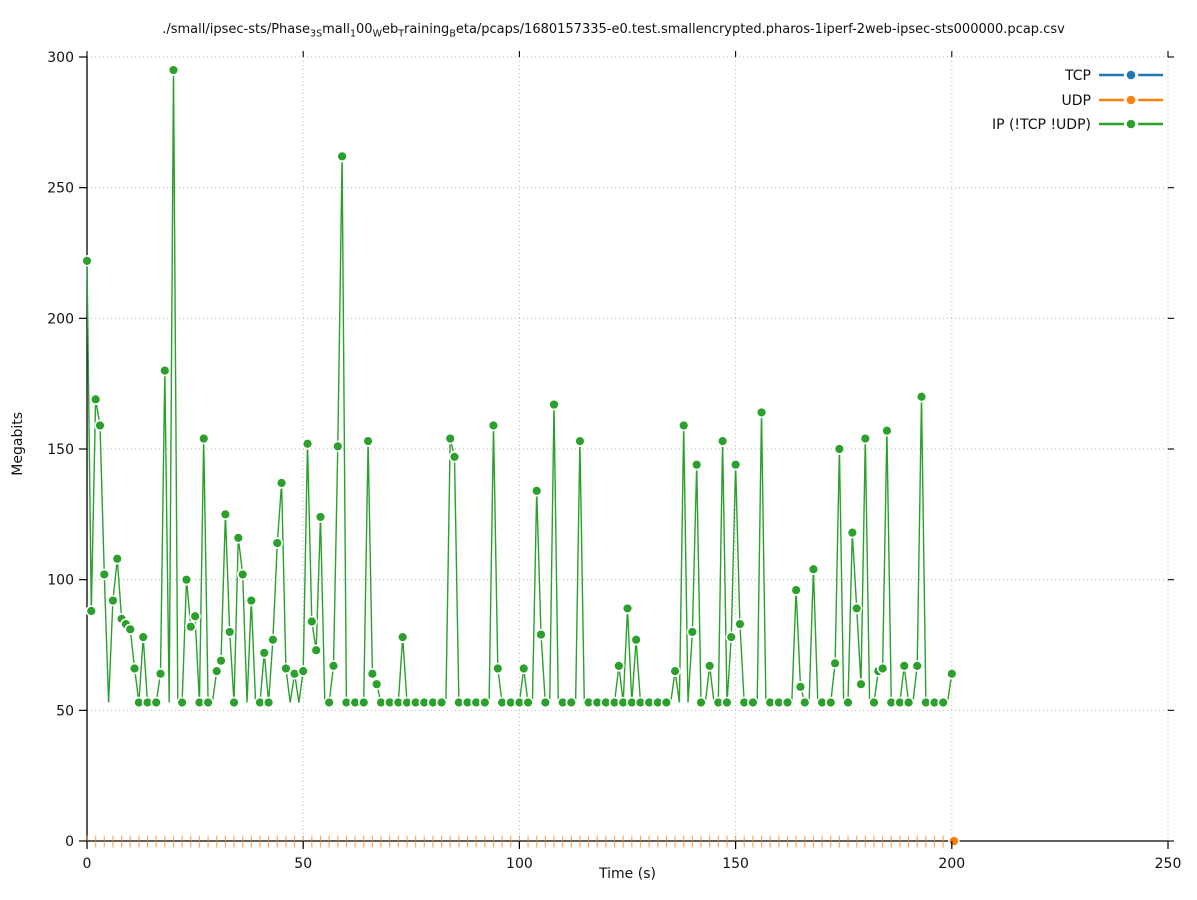  I want to click on x-tick-label: 250, so click(1168, 864).